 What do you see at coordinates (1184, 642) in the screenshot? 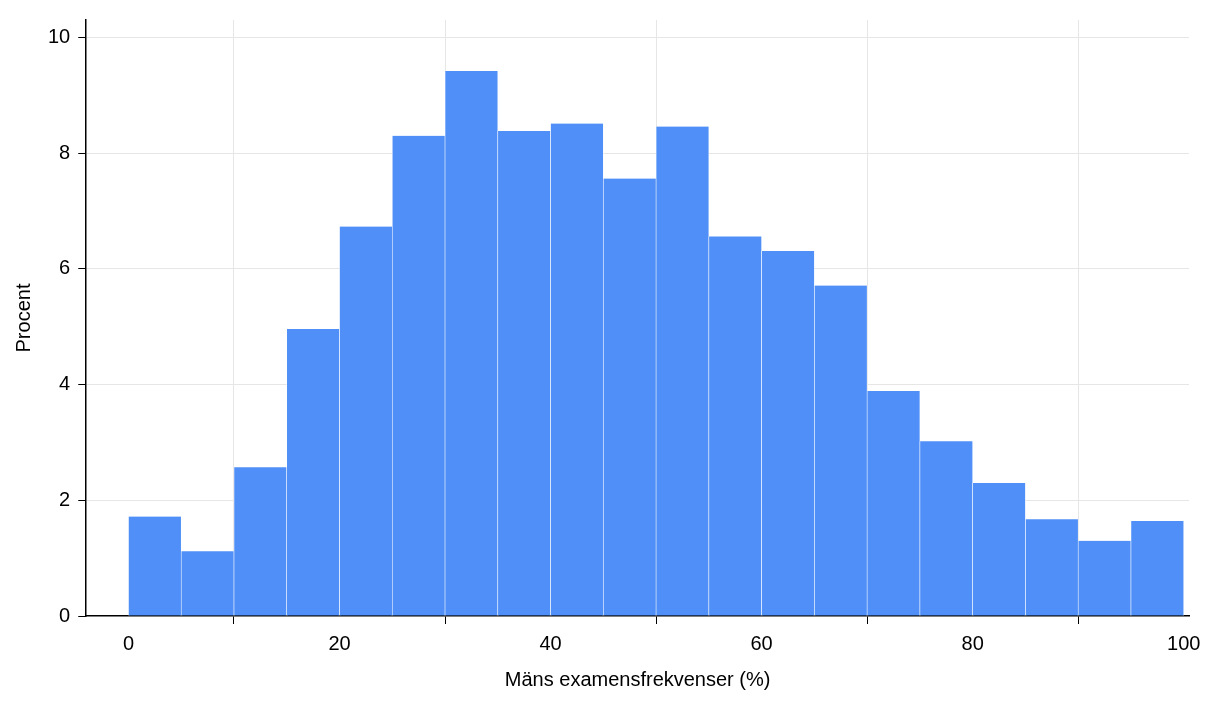
I see `x-tick-label: 100` at bounding box center [1184, 642].